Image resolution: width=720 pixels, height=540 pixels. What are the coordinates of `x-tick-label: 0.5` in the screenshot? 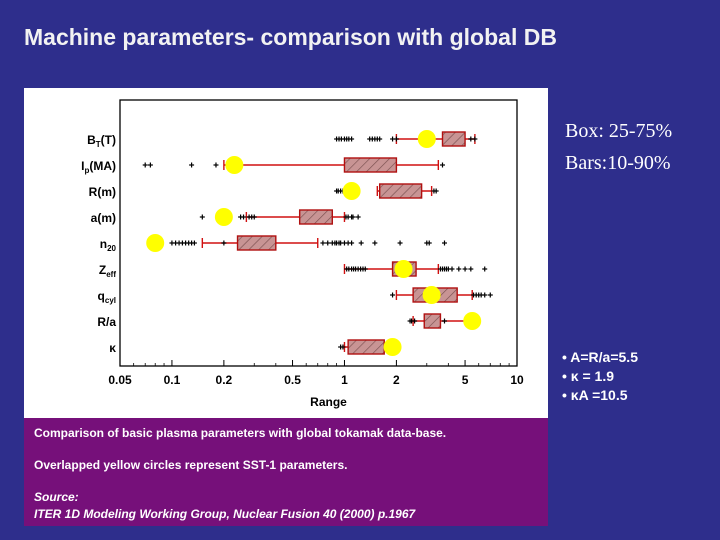 It's located at (292, 380).